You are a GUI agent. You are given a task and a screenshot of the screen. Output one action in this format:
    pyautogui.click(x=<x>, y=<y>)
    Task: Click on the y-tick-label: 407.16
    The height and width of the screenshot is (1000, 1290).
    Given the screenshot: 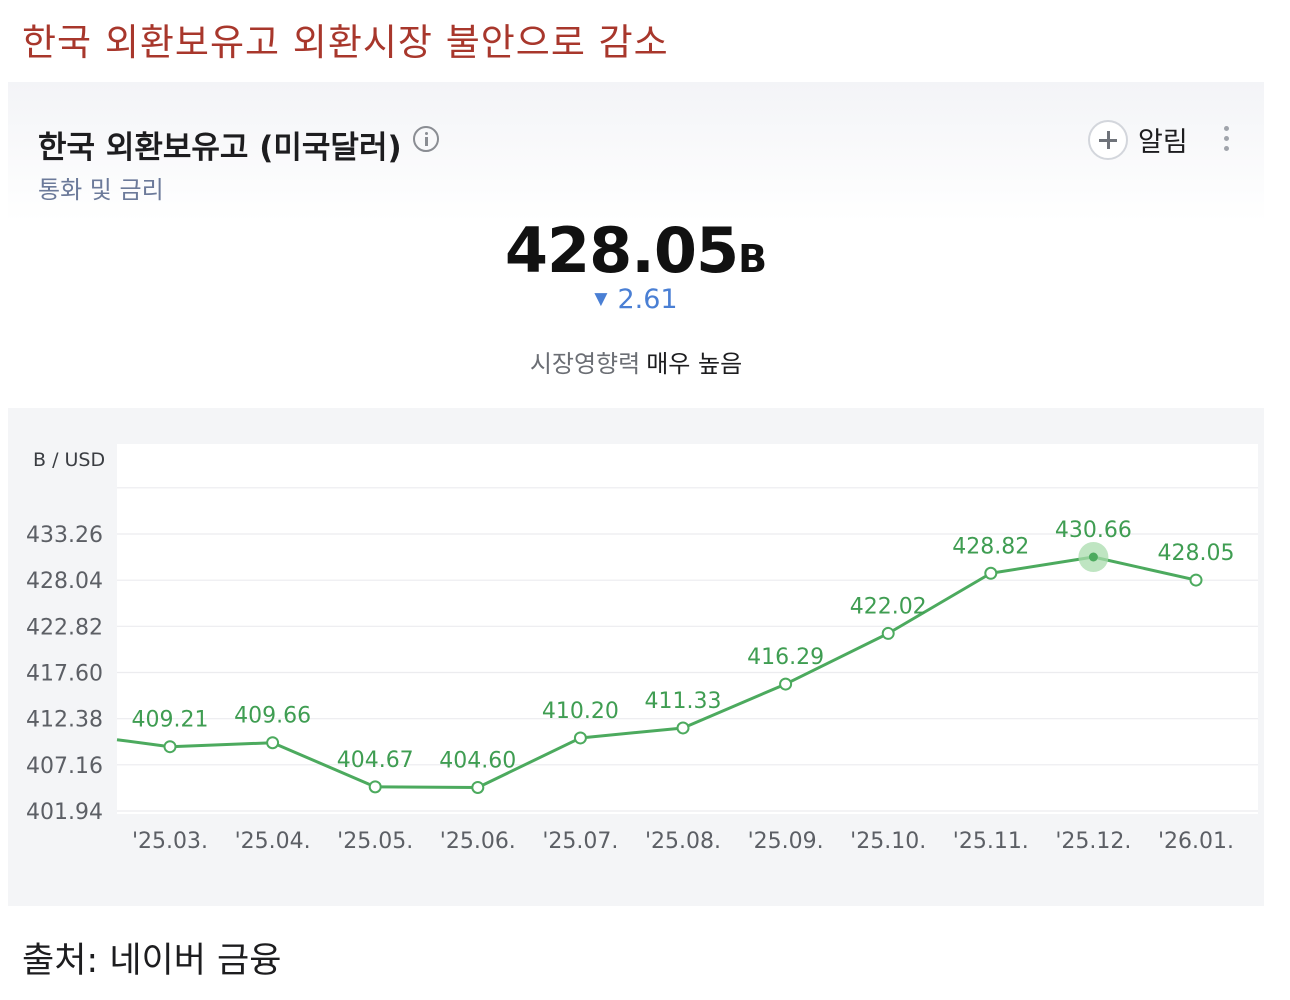 What is the action you would take?
    pyautogui.click(x=64, y=766)
    